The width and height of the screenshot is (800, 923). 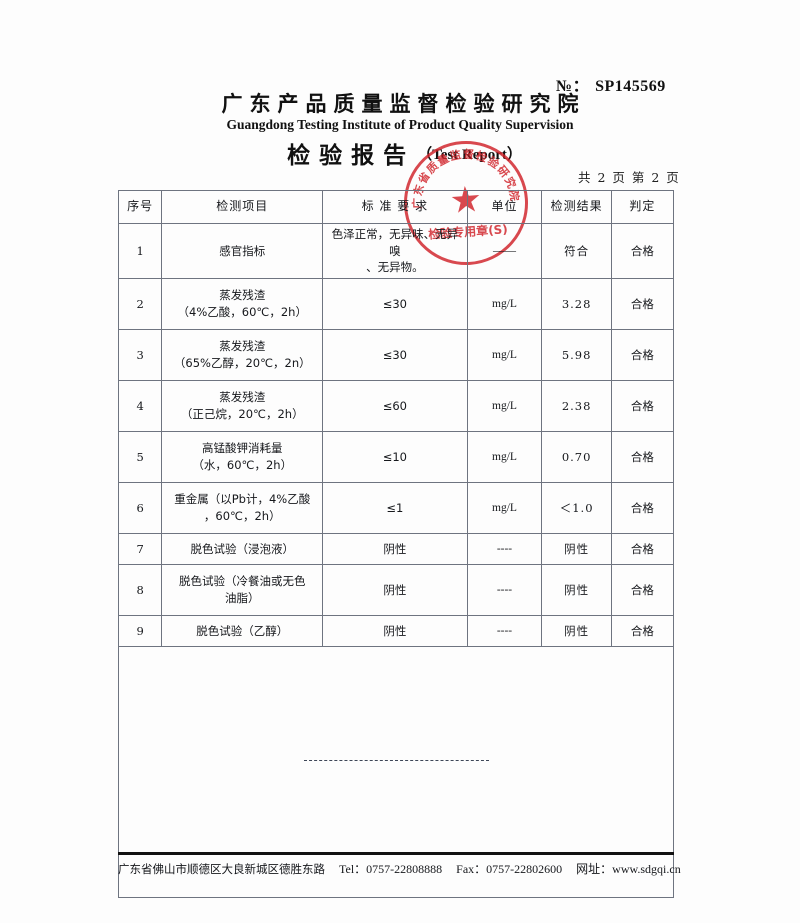 What do you see at coordinates (642, 207) in the screenshot?
I see `column-header-verdict: 判定` at bounding box center [642, 207].